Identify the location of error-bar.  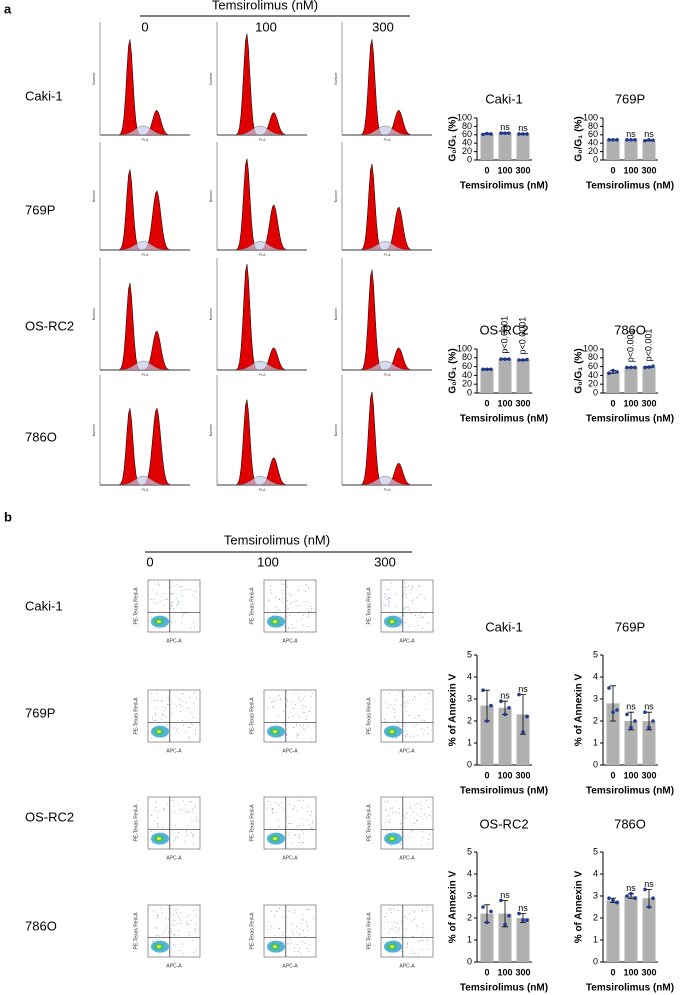
(613, 703).